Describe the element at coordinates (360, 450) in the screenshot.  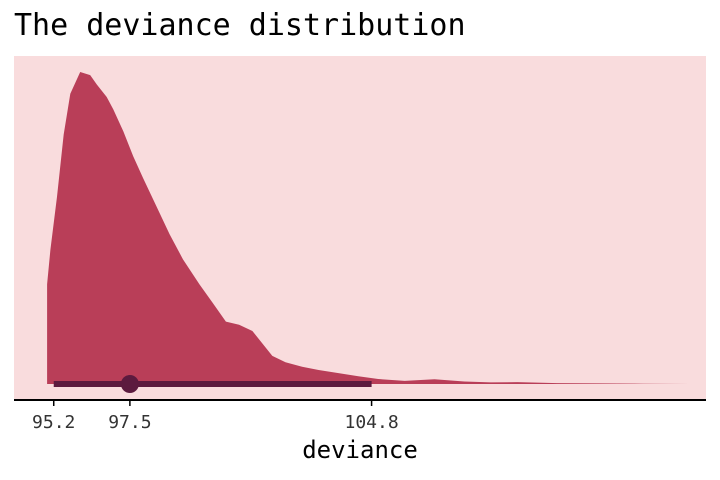
I see `x-axis-label: deviance` at that location.